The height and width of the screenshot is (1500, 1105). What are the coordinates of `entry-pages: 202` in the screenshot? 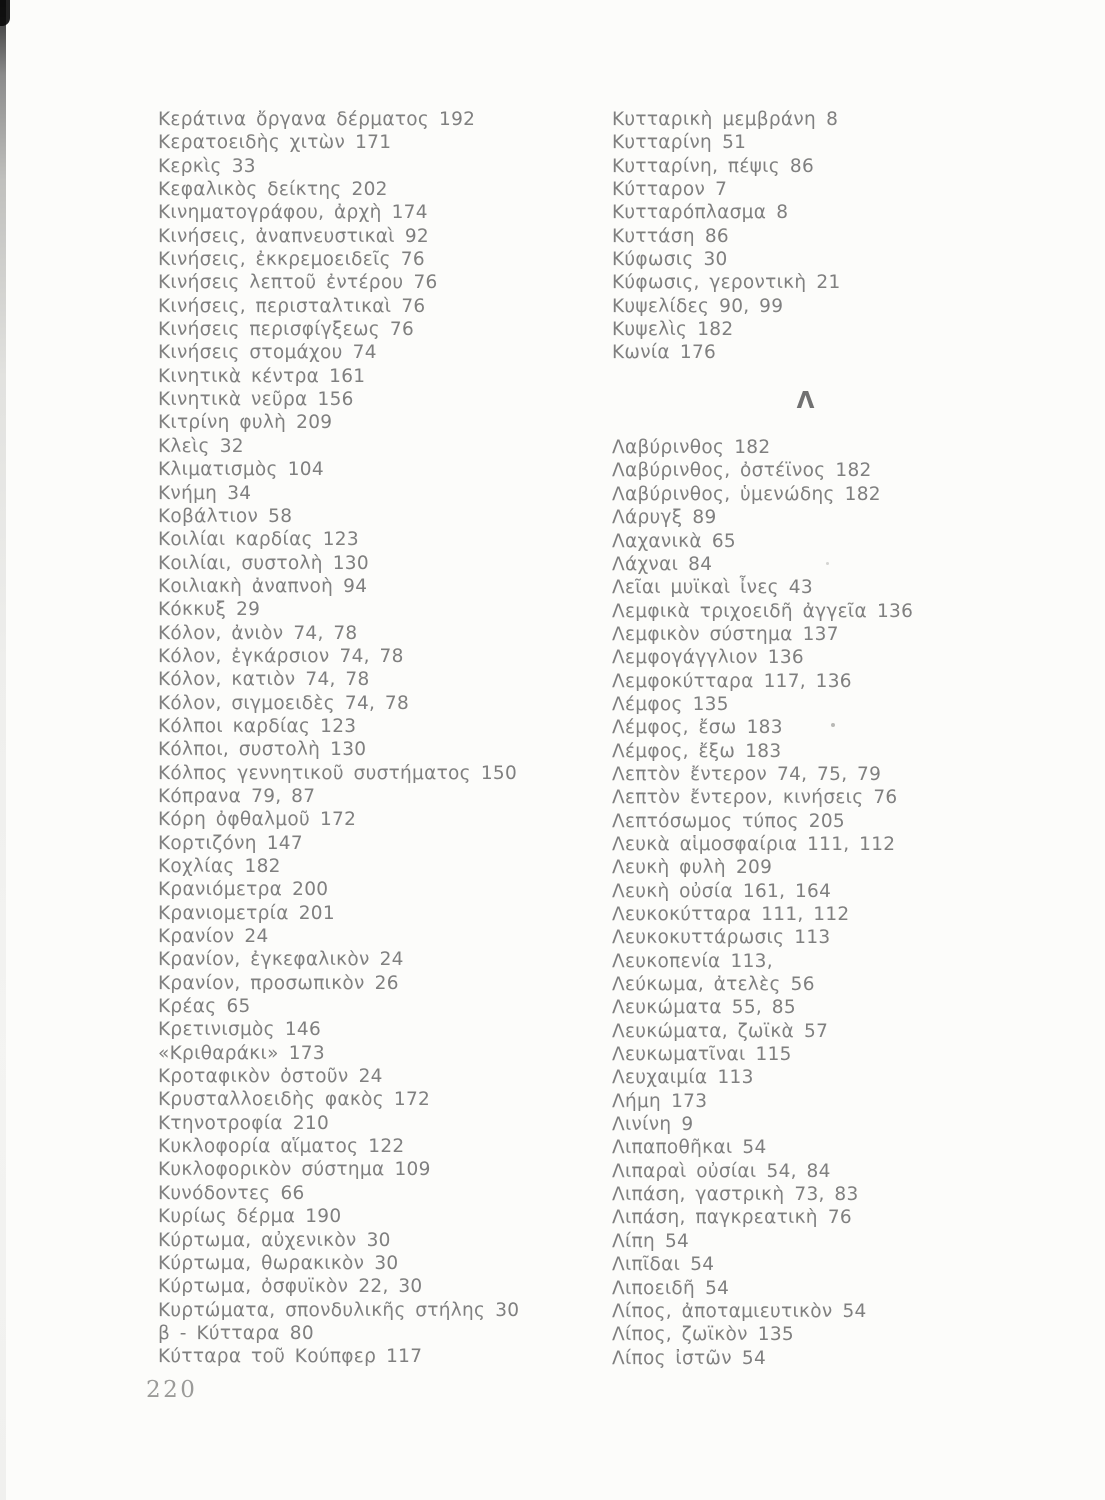 It's located at (369, 190).